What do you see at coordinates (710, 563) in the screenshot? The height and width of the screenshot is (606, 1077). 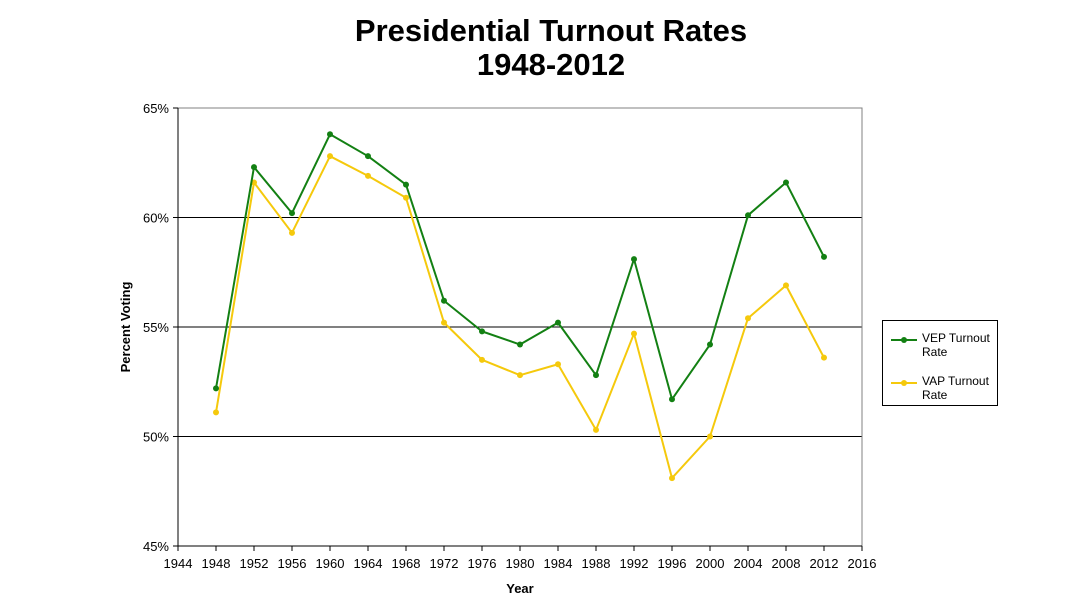 I see `x-tick-label: 2000` at bounding box center [710, 563].